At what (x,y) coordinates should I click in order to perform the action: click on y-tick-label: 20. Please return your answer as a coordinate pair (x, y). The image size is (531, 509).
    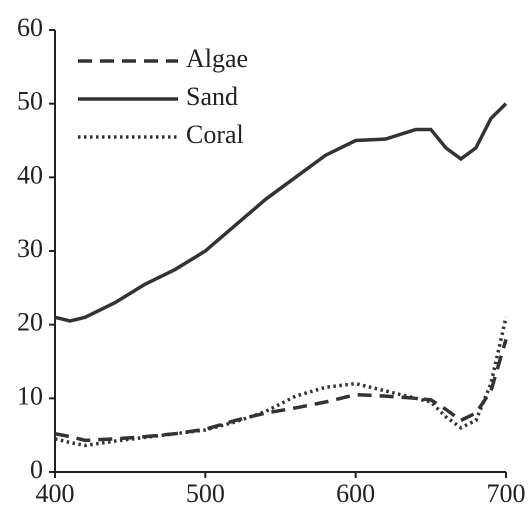
    Looking at the image, I should click on (30, 322).